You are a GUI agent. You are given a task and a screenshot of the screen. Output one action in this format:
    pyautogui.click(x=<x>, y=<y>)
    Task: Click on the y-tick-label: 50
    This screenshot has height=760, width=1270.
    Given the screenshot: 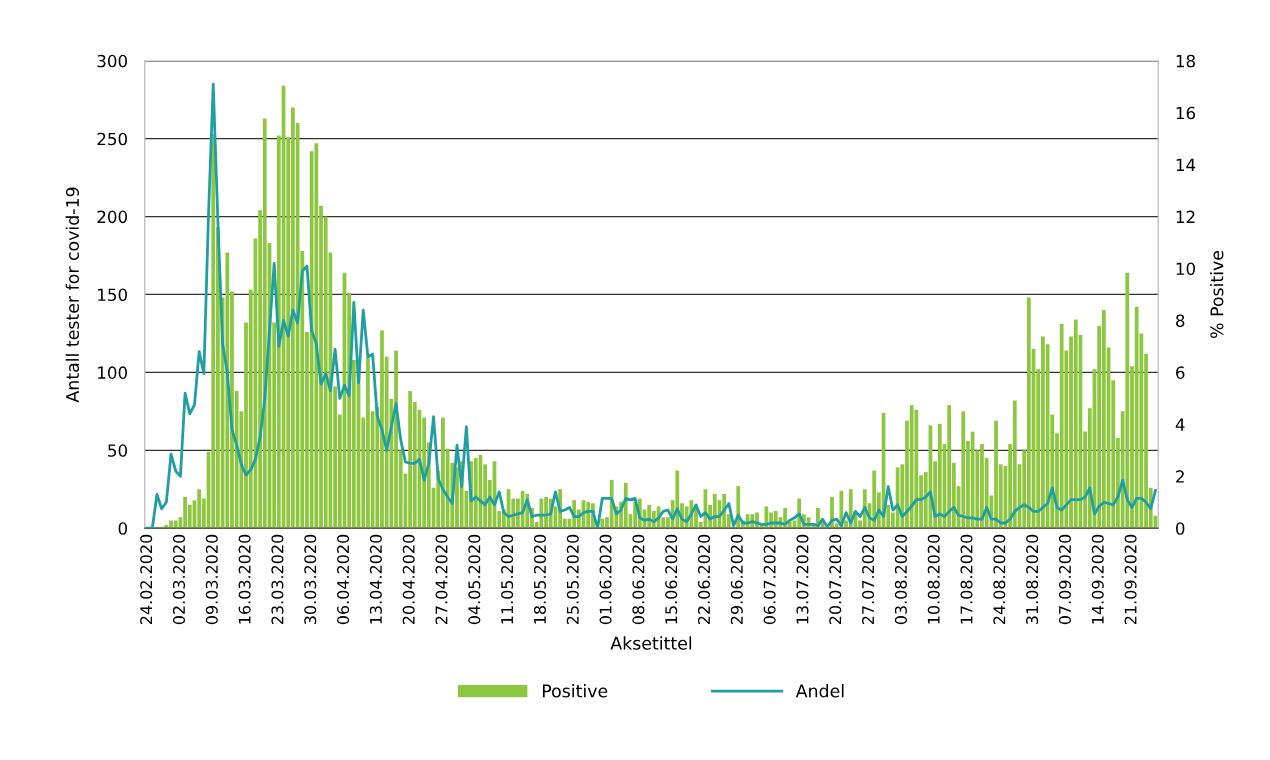 What is the action you would take?
    pyautogui.click(x=118, y=450)
    